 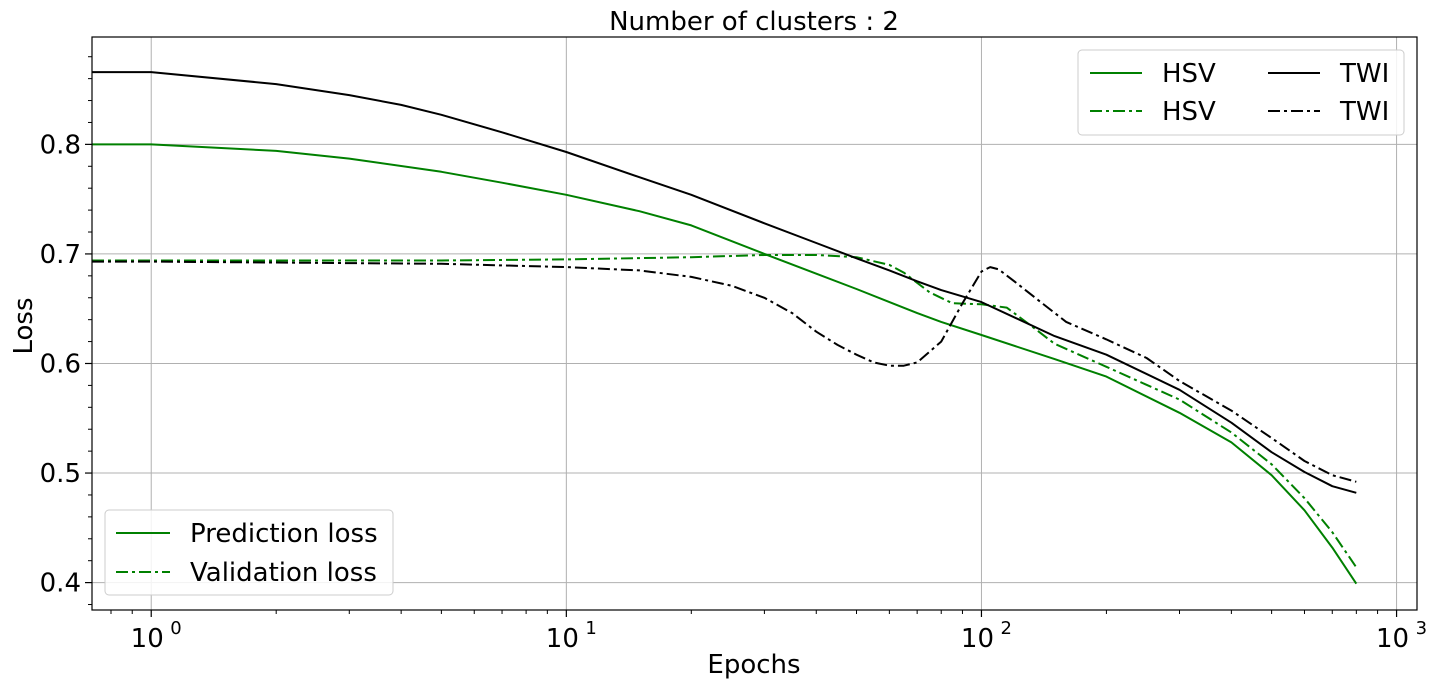 What do you see at coordinates (1005, 628) in the screenshot?
I see `x-tick-exponent: 2` at bounding box center [1005, 628].